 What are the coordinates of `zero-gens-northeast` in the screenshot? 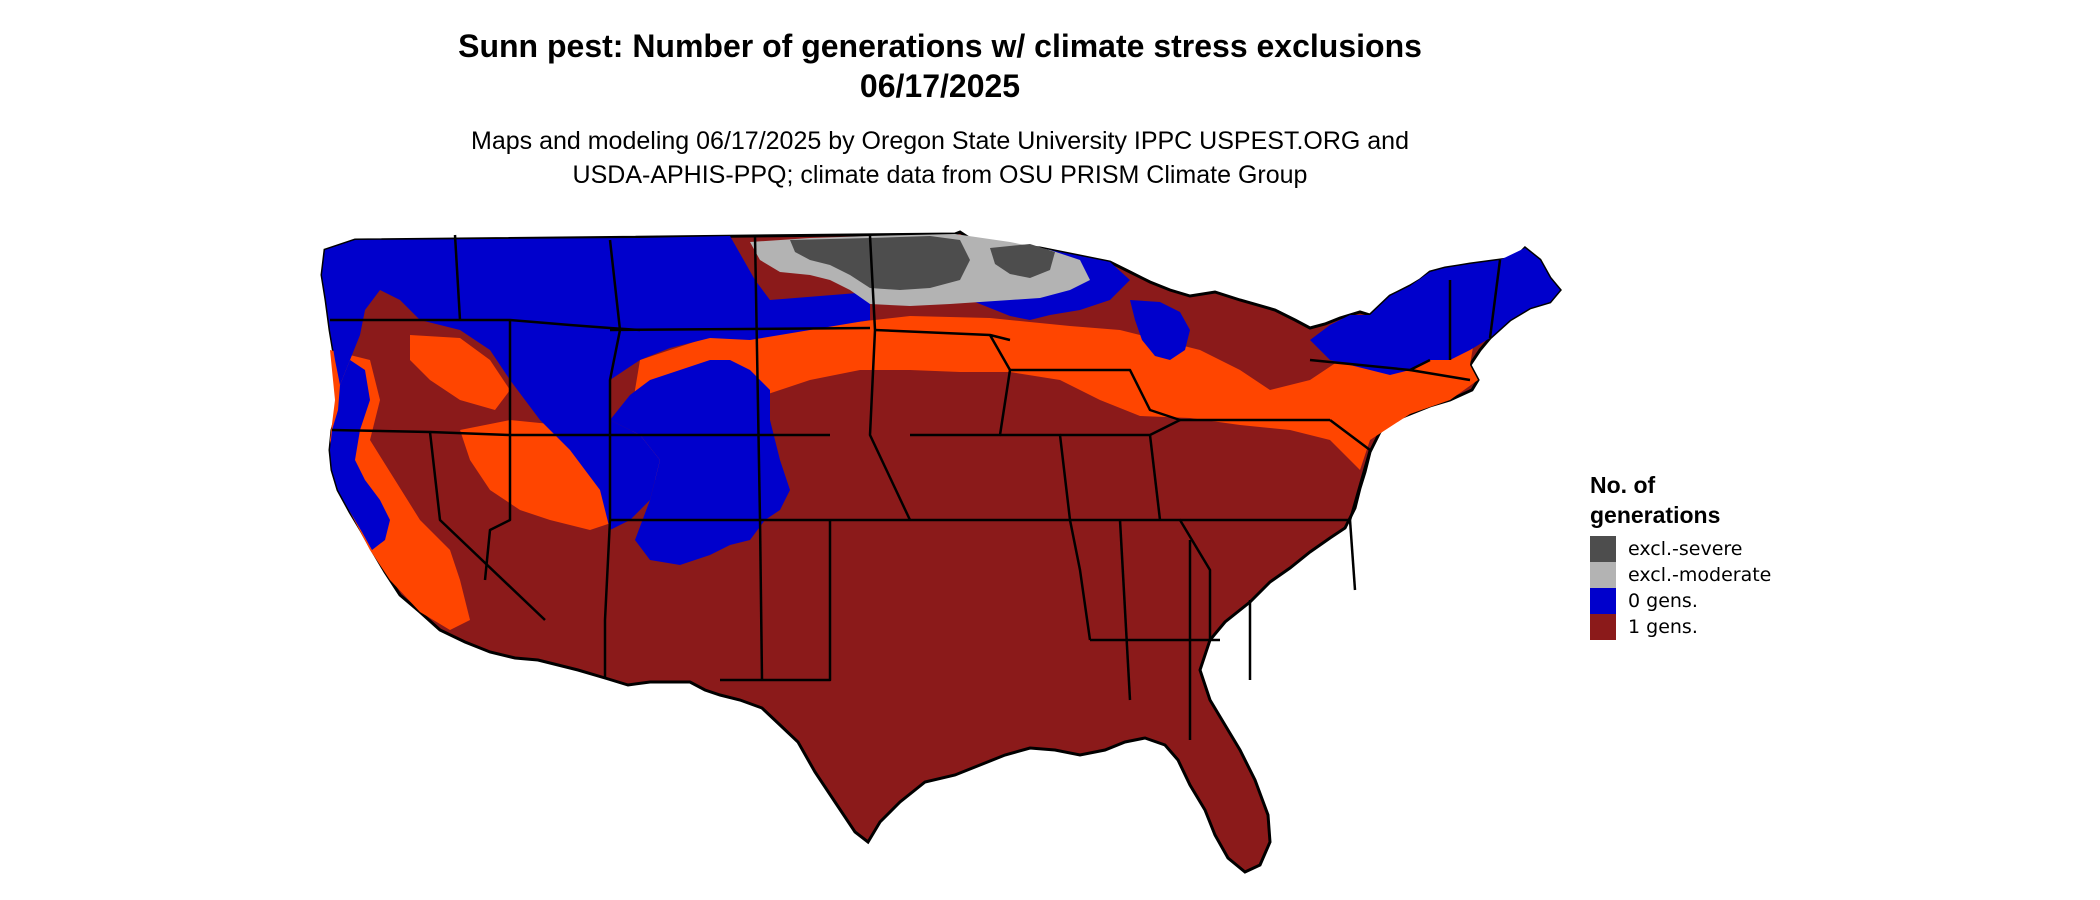 It's located at (1435, 311).